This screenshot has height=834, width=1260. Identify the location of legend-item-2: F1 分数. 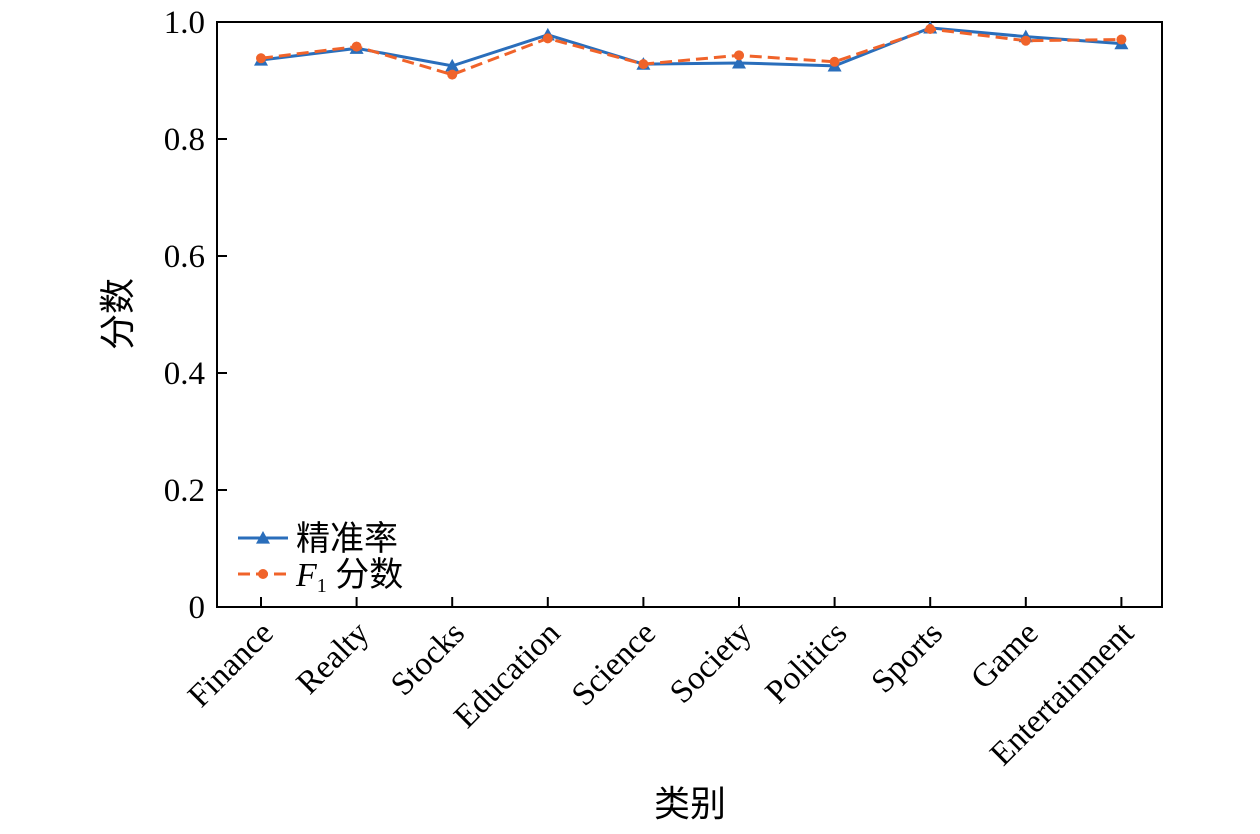
(320, 576).